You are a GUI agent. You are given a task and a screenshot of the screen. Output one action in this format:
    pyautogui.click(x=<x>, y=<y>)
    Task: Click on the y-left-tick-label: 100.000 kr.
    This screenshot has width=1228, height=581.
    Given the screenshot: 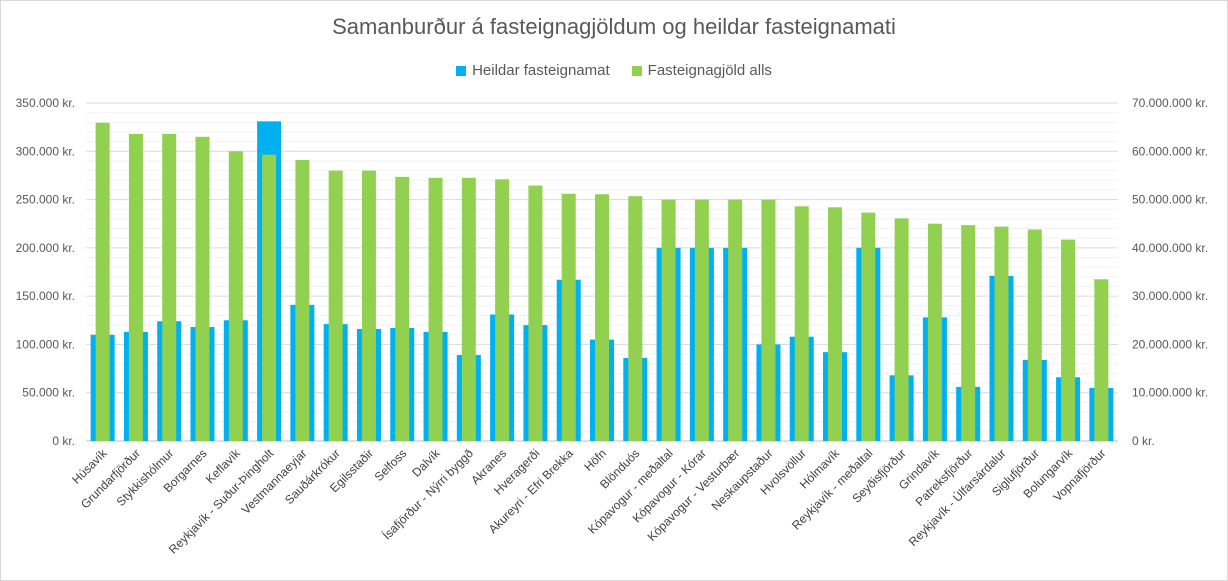 What is the action you would take?
    pyautogui.click(x=45, y=344)
    